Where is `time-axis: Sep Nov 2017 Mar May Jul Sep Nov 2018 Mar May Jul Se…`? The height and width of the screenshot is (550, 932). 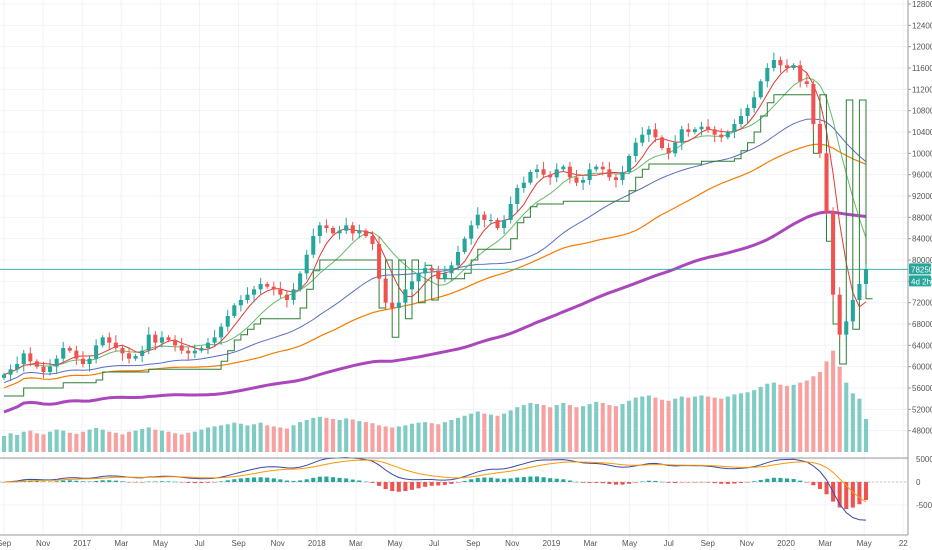 time-axis: Sep Nov 2017 Mar May Jul Sep Nov 2018 Mar May Jul Se… is located at coordinates (454, 543).